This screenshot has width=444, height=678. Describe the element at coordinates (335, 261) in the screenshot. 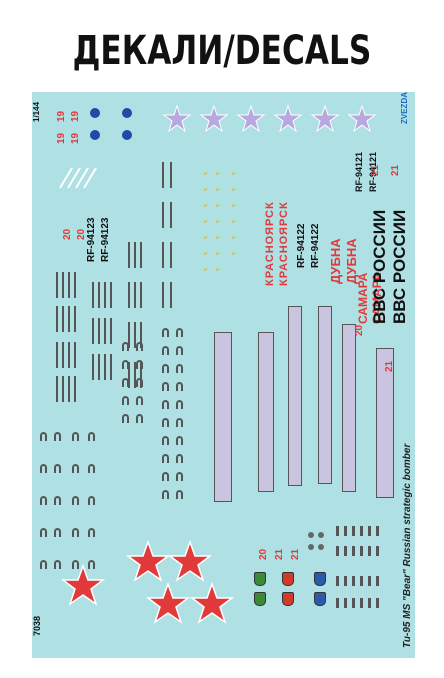

I see `city-name: ДУБНА` at that location.